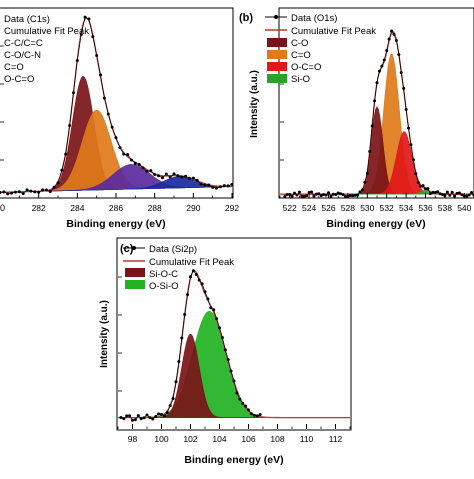  What do you see at coordinates (104, 334) in the screenshot?
I see `panel-si2p-y-axis-title: Intensity (a.u.)` at bounding box center [104, 334].